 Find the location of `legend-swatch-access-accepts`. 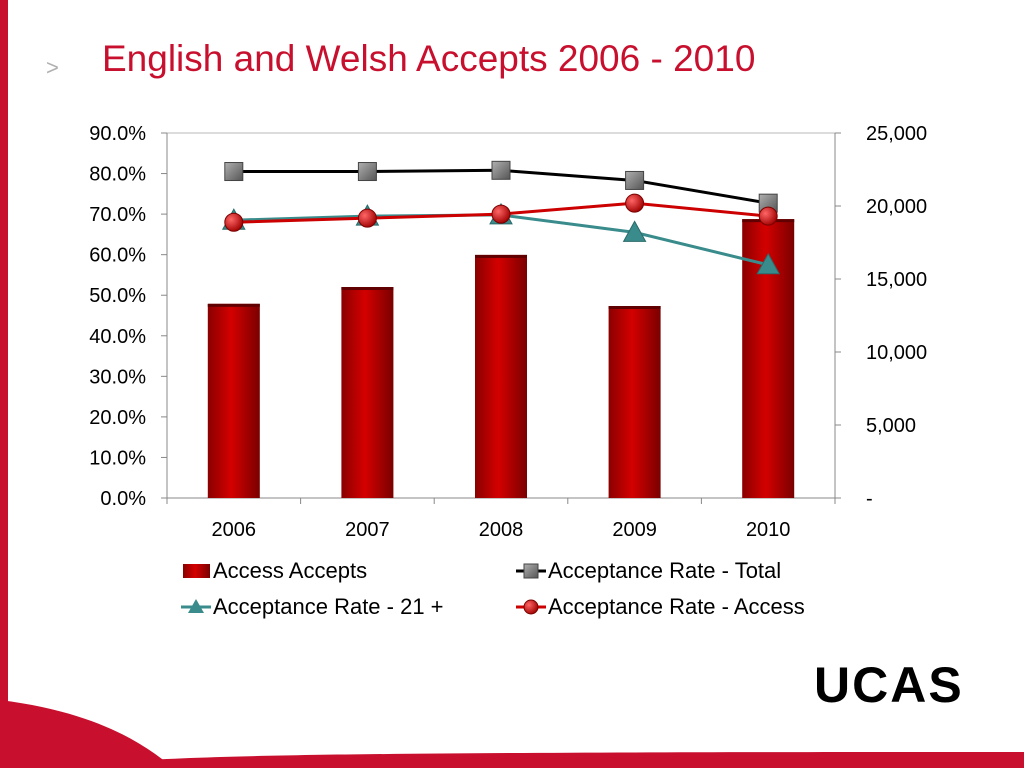

legend-swatch-access-accepts is located at coordinates (196, 571).